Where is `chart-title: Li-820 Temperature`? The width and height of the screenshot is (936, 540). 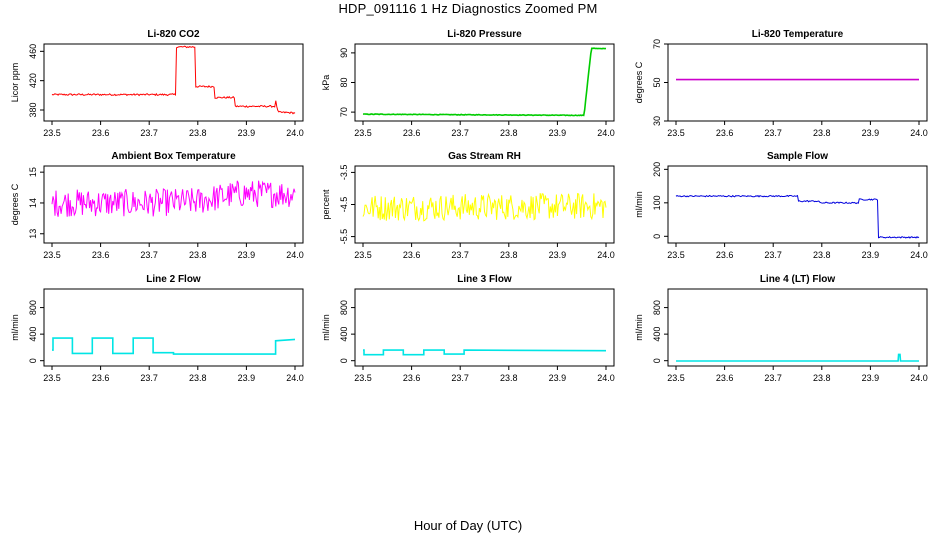
chart-title: Li-820 Temperature is located at coordinates (798, 34).